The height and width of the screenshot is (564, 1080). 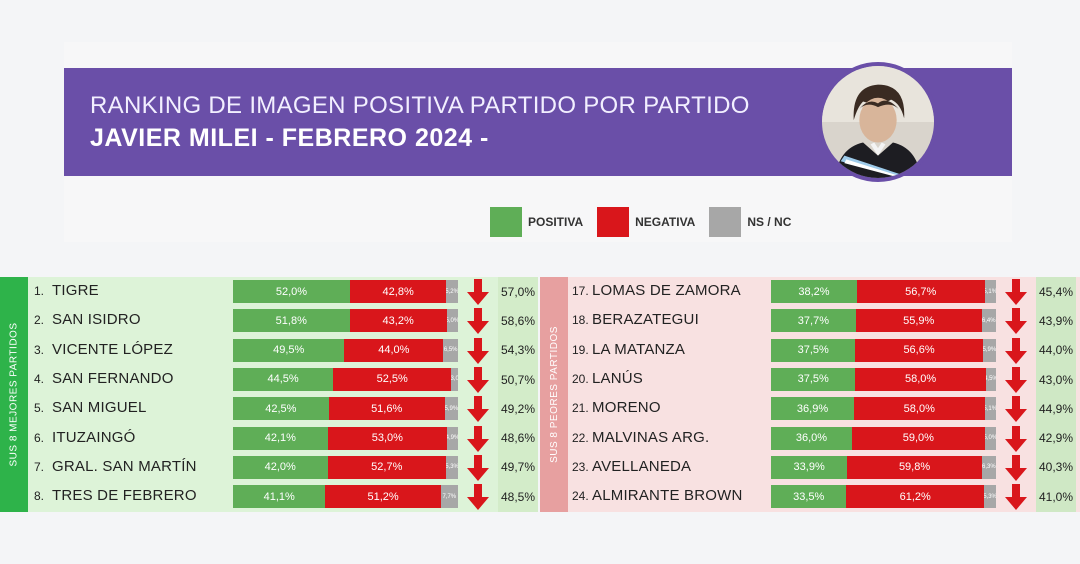 What do you see at coordinates (1056, 467) in the screenshot?
I see `previous-value: 40,3%` at bounding box center [1056, 467].